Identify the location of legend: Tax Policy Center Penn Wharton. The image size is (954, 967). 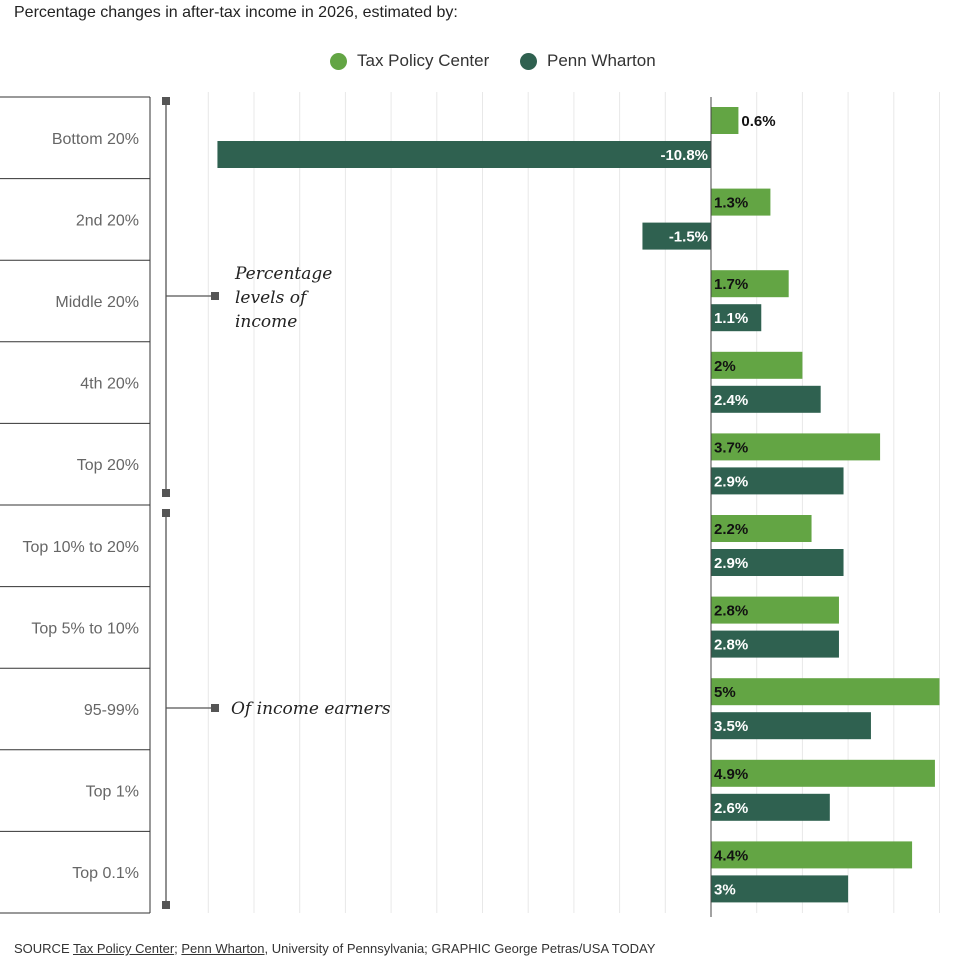
(477, 61).